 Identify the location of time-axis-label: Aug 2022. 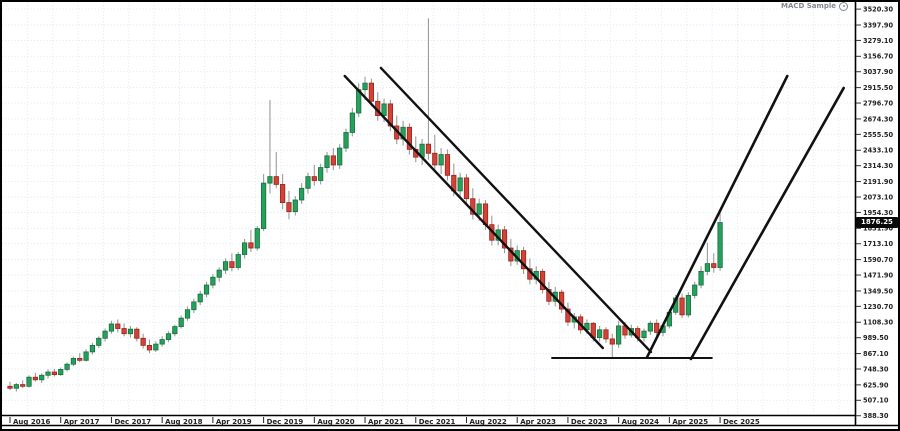
(487, 422).